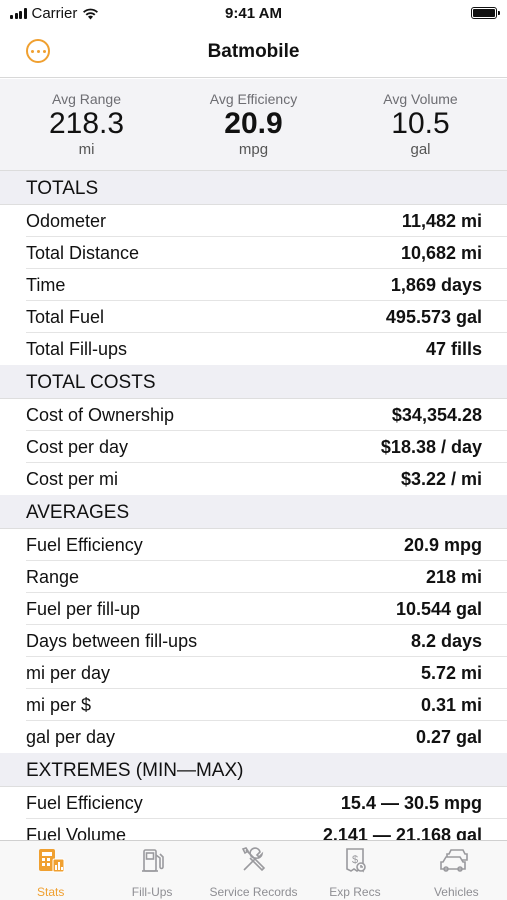  I want to click on avg-volume-stat: Avg Volume 10.5 gal, so click(420, 124).